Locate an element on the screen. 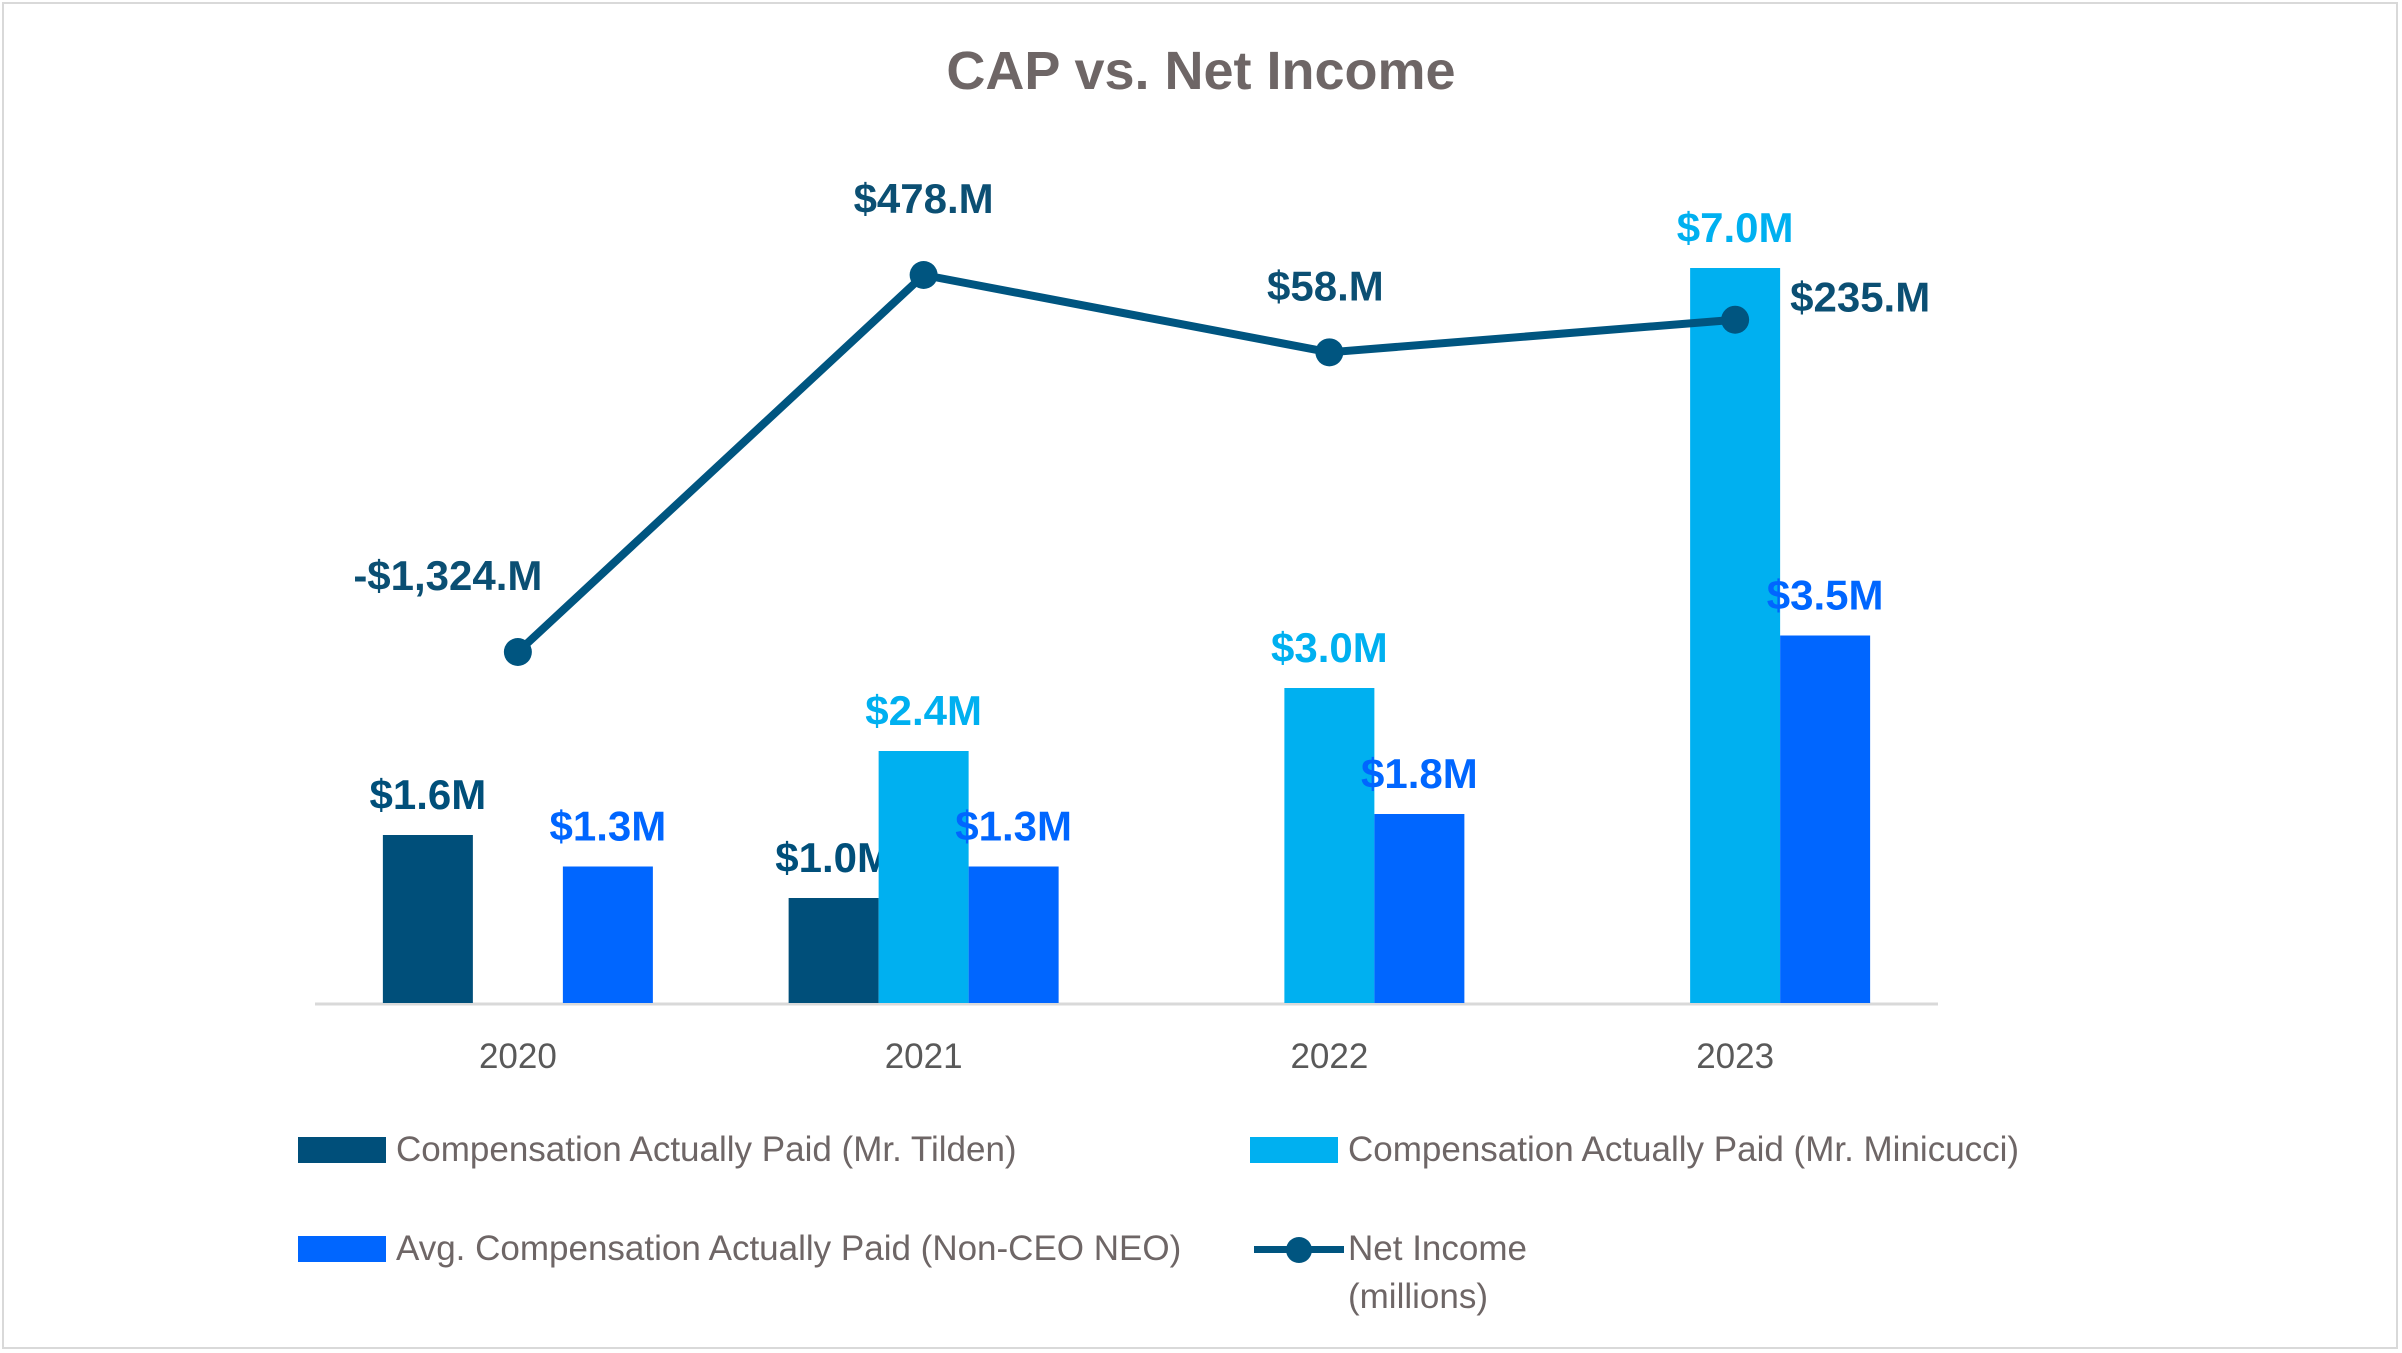 This screenshot has height=1353, width=2402. bar-non-ceo-neo-2022 is located at coordinates (1419, 908).